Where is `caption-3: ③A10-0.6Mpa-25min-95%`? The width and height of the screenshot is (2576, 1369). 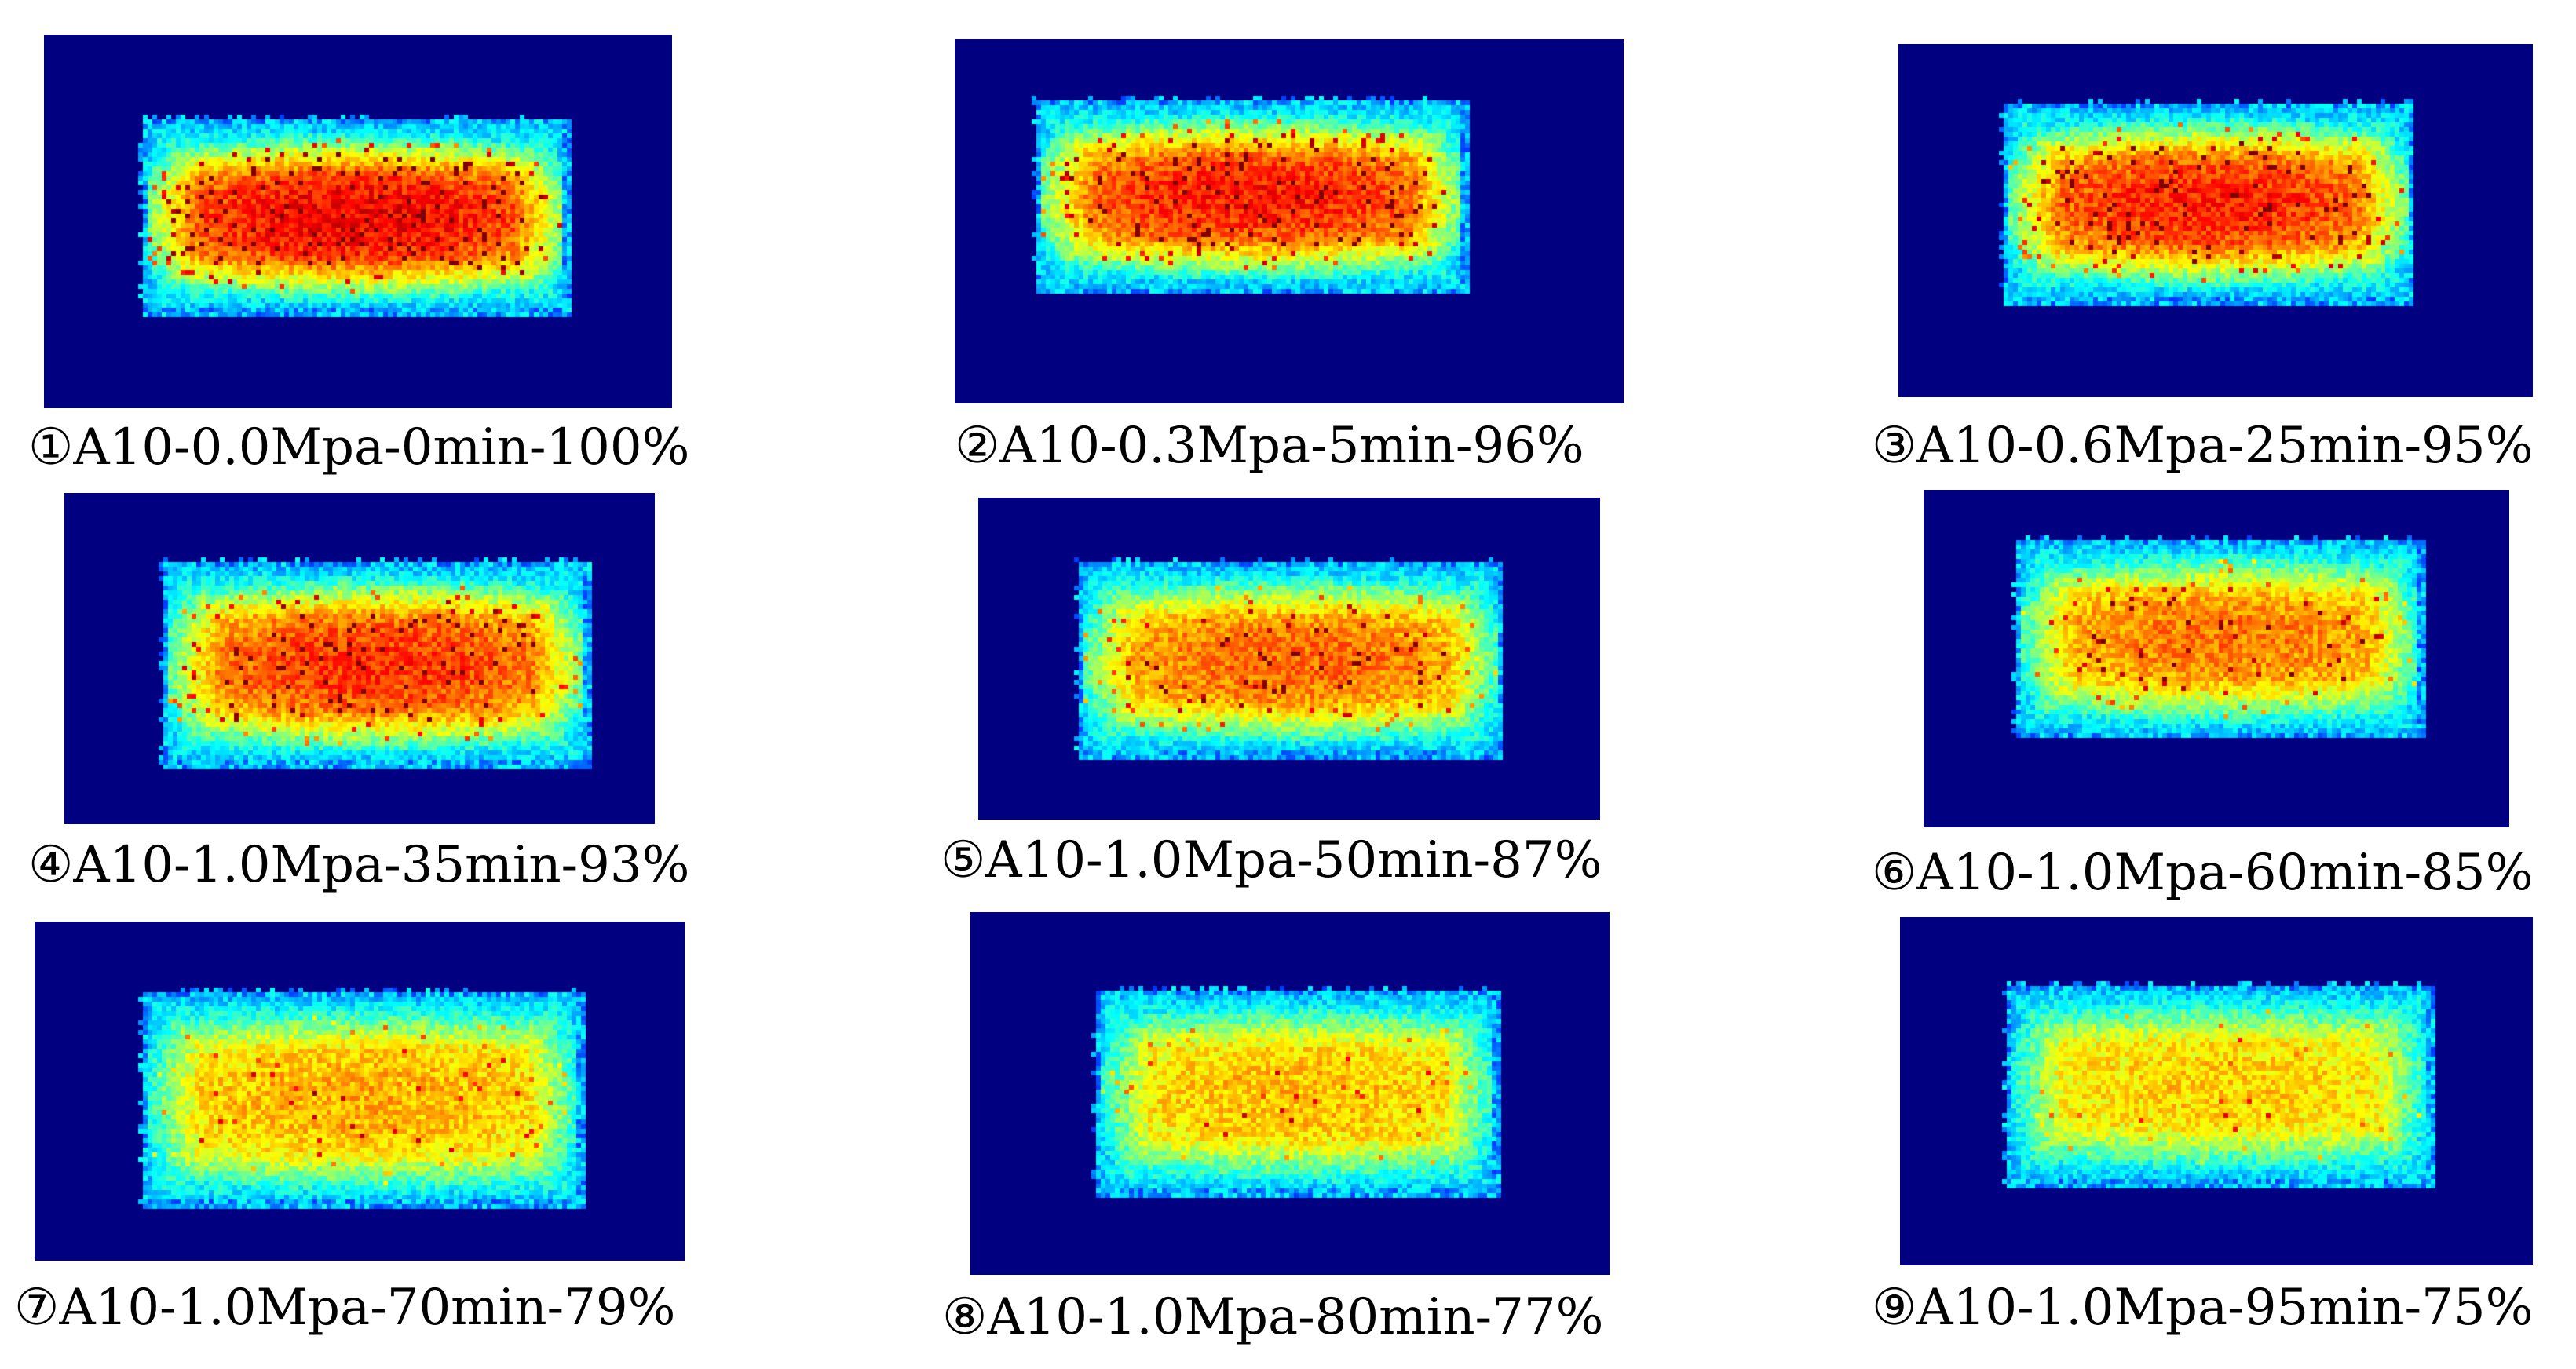 caption-3: ③A10-0.6Mpa-25min-95% is located at coordinates (2203, 446).